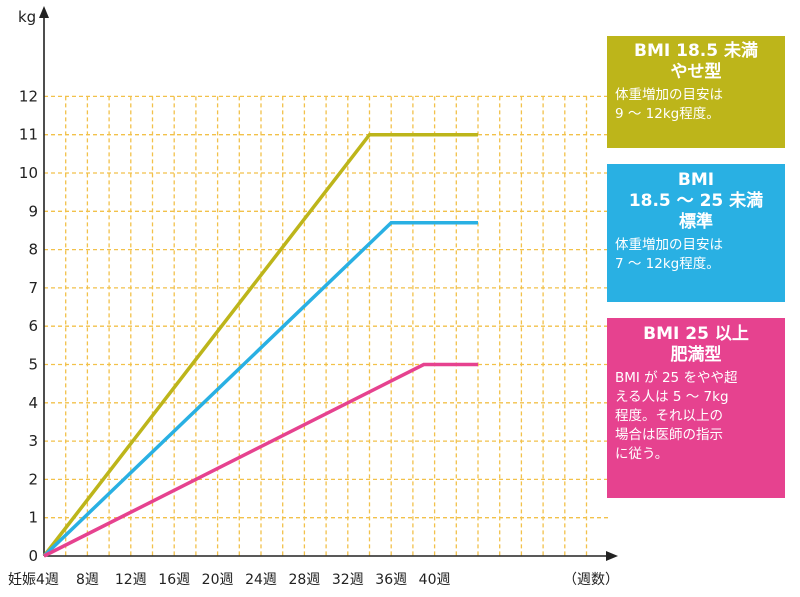 This screenshot has width=800, height=597. Describe the element at coordinates (696, 222) in the screenshot. I see `legend-title-line: 標準` at that location.